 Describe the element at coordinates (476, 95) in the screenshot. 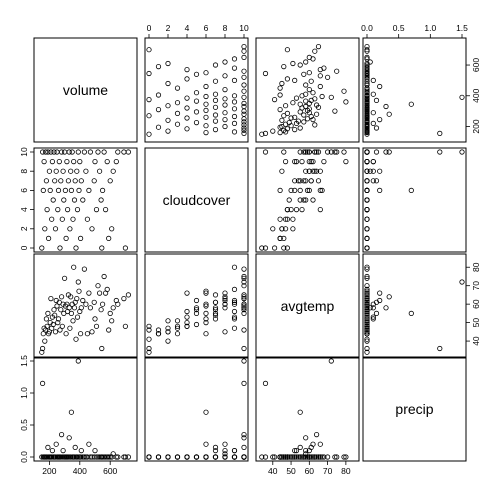

I see `tick-label-volume-row-1: 400` at that location.